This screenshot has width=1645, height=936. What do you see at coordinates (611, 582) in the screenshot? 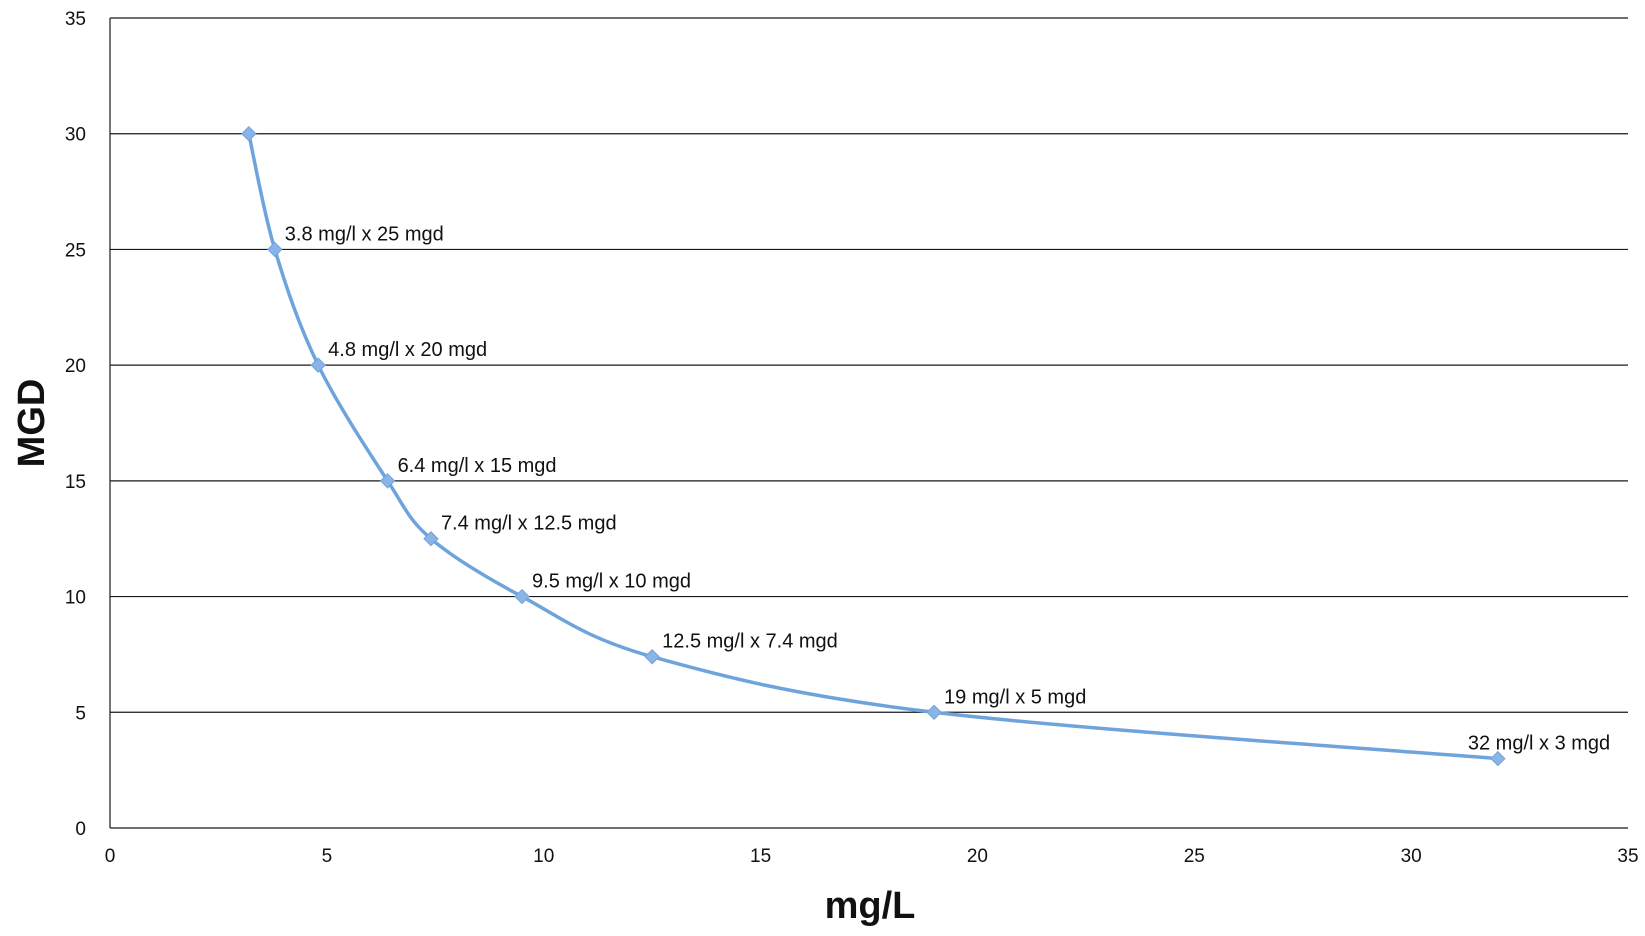
I see `data-label: 9.5 mg/l x 10 mgd` at bounding box center [611, 582].